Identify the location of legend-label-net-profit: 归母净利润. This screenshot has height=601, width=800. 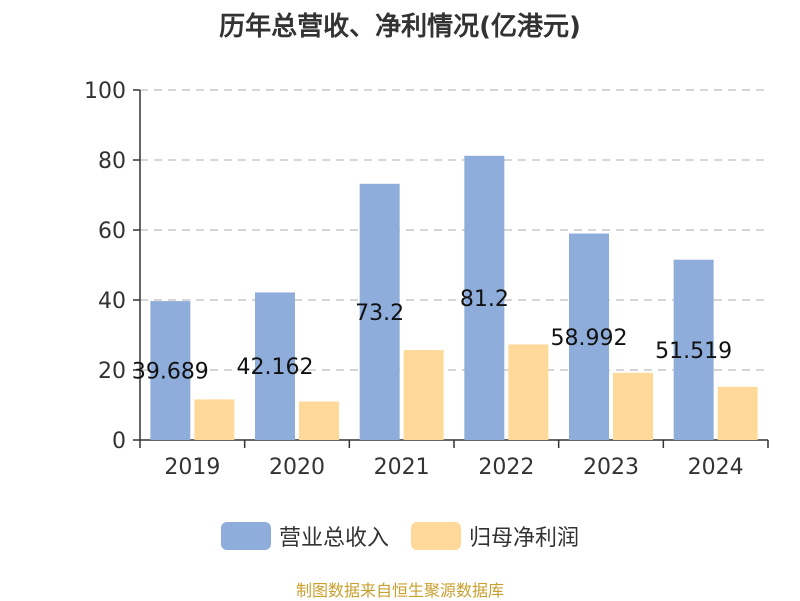
(524, 538).